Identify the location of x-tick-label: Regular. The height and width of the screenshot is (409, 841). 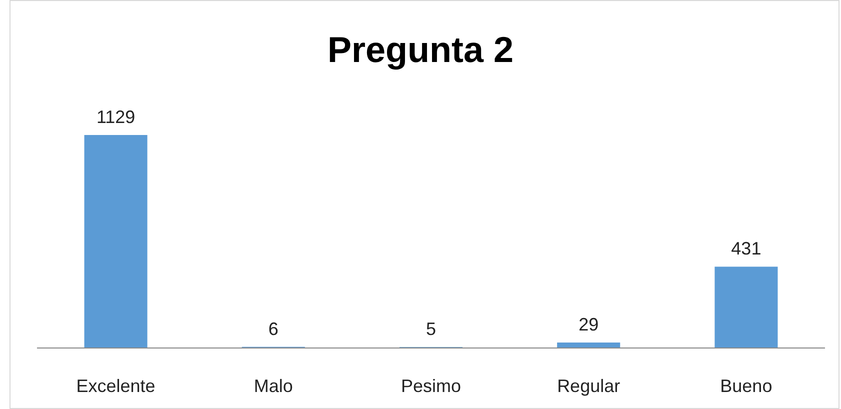
(588, 386).